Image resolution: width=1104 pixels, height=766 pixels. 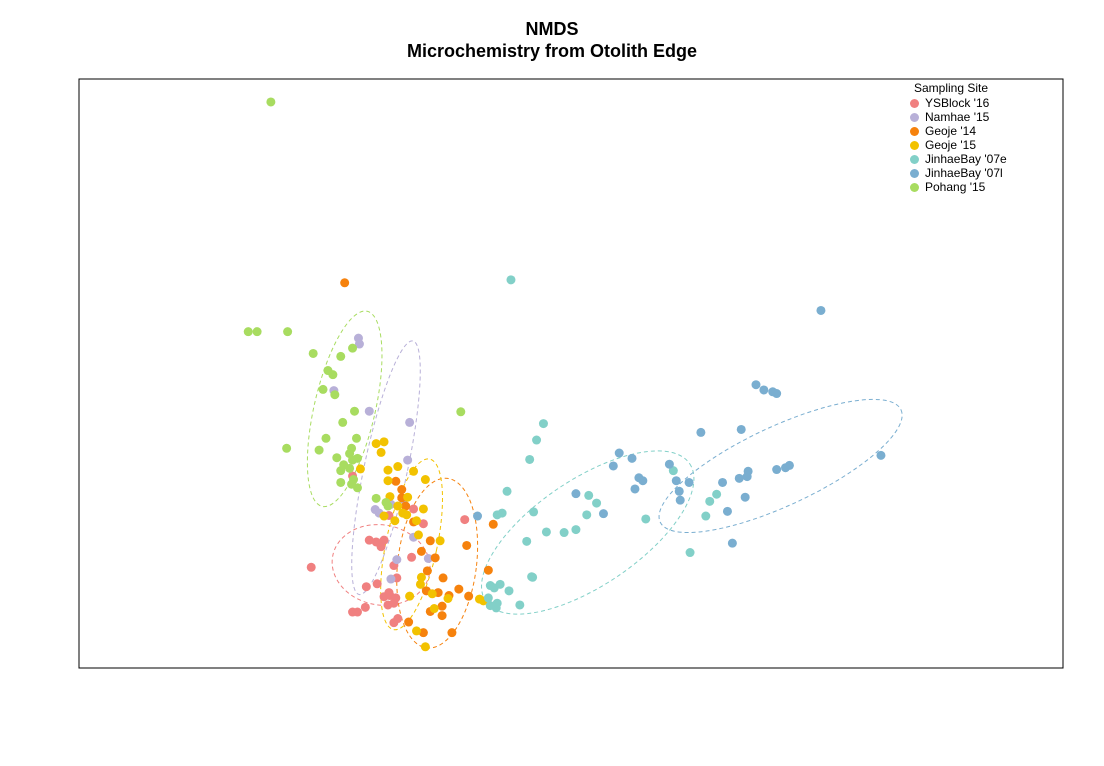 What do you see at coordinates (552, 29) in the screenshot?
I see `chart-title: NMDS` at bounding box center [552, 29].